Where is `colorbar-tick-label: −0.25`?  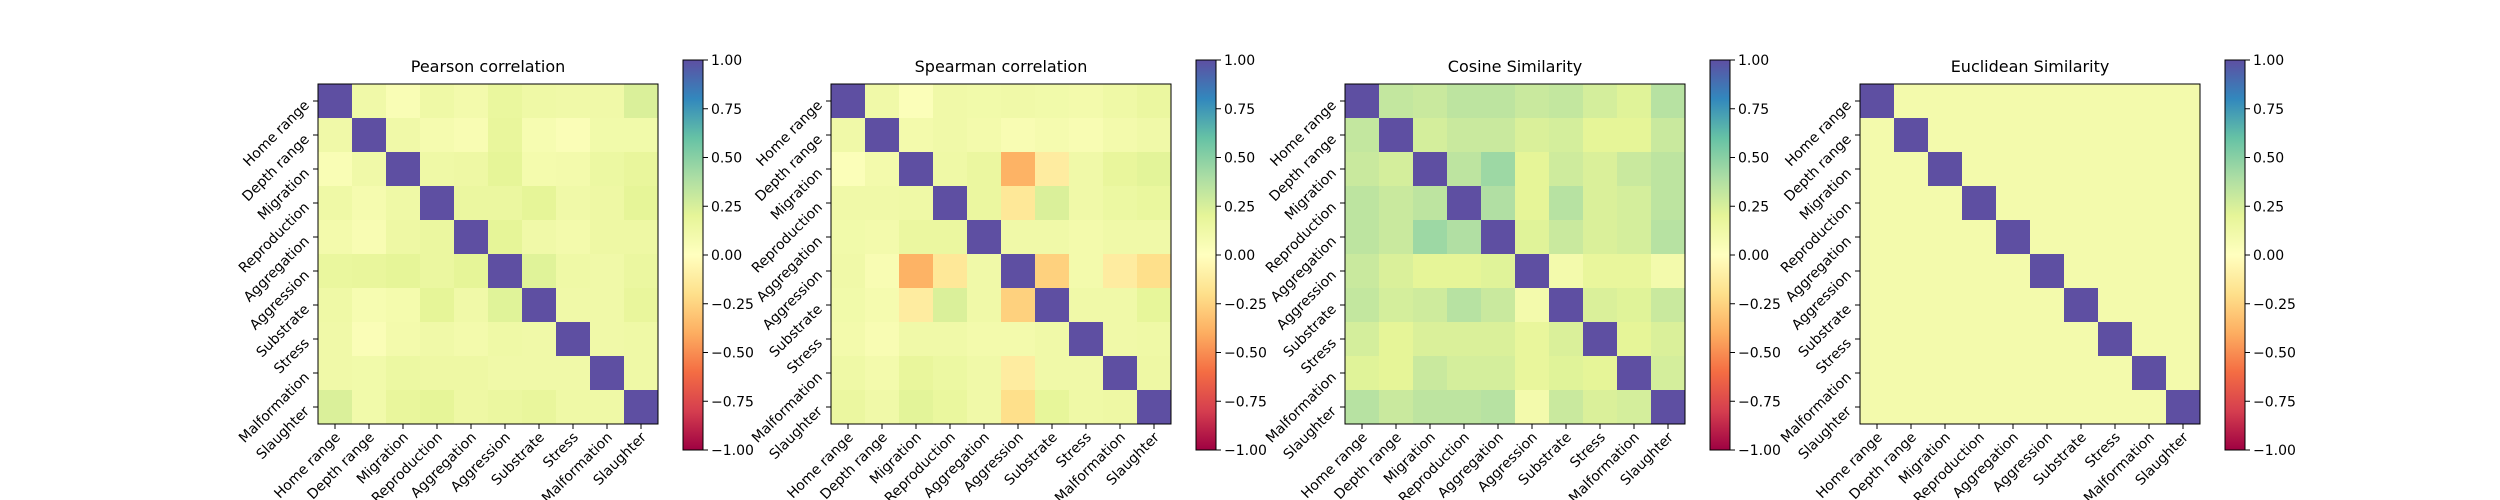
colorbar-tick-label: −0.25 is located at coordinates (2274, 305).